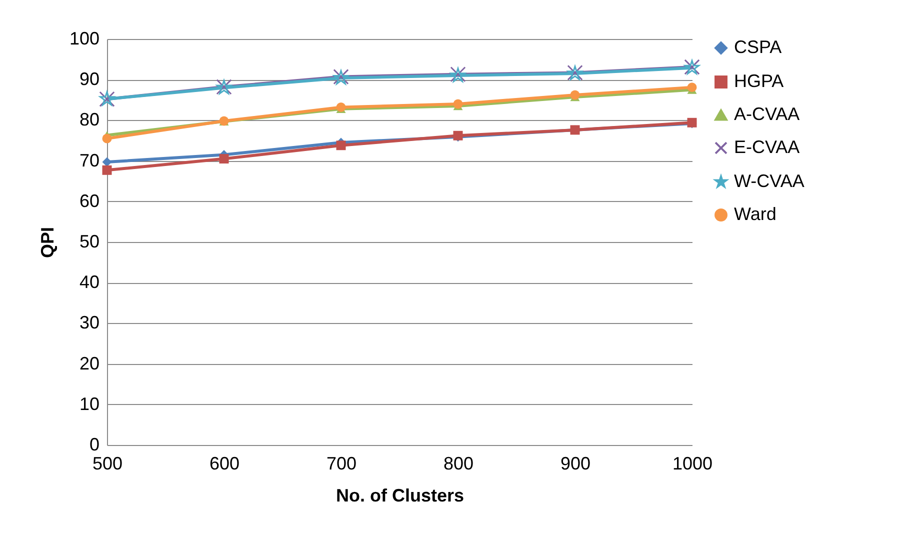 Image resolution: width=922 pixels, height=559 pixels. What do you see at coordinates (692, 464) in the screenshot?
I see `x-tick-label: 1000` at bounding box center [692, 464].